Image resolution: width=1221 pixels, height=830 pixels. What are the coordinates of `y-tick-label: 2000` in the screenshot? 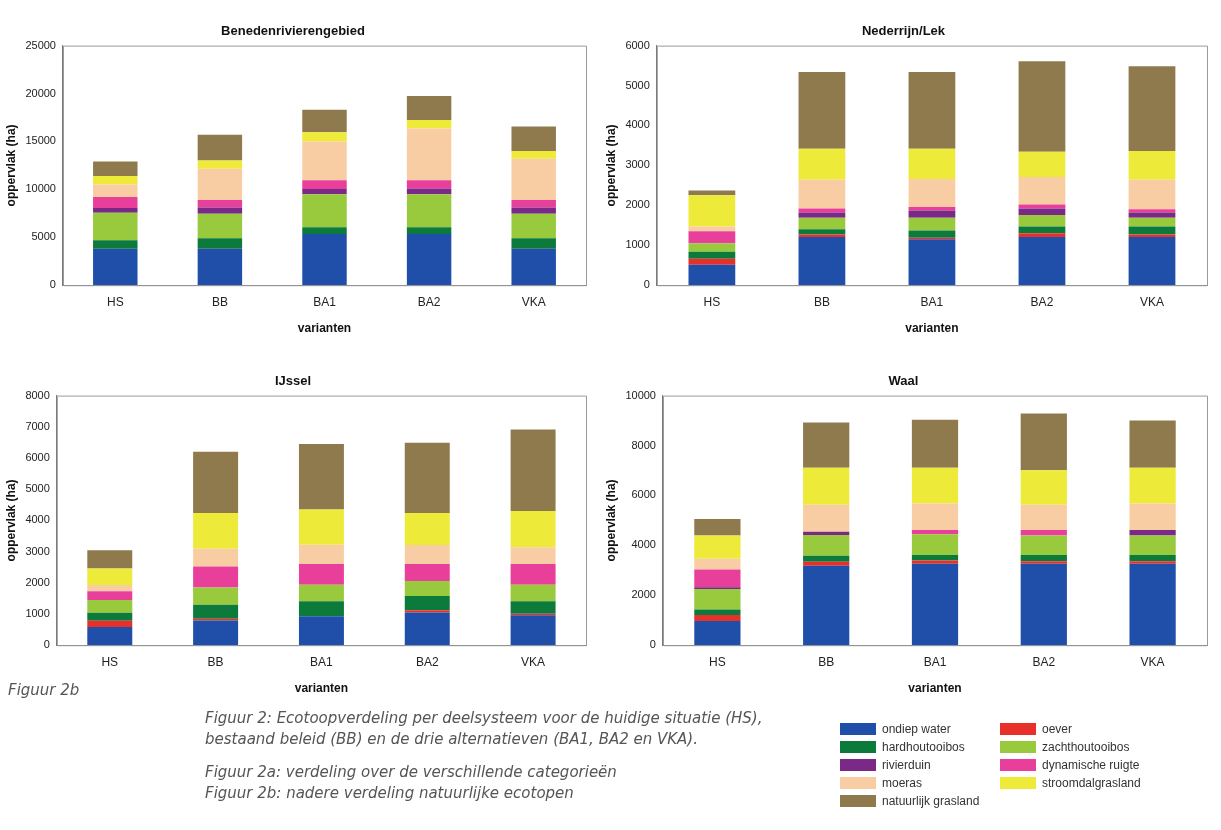 It's located at (643, 594).